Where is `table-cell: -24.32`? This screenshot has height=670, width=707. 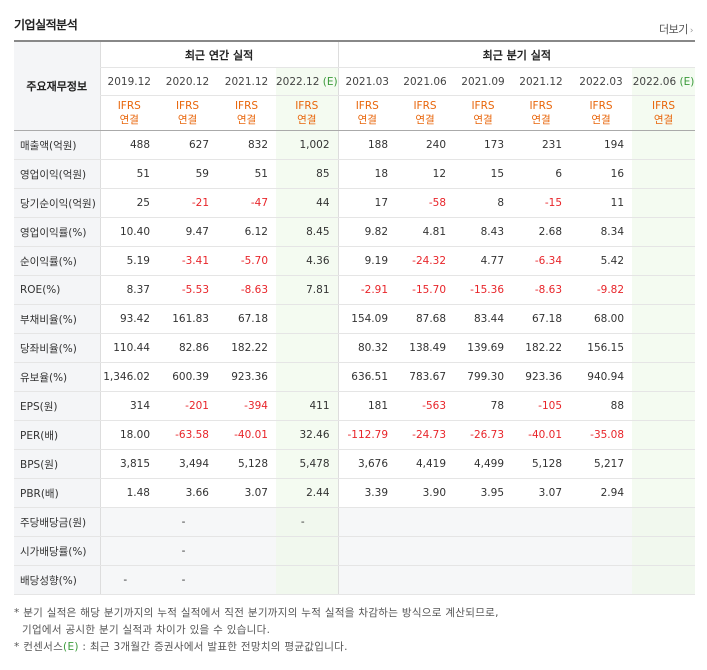
table-cell: -24.32 is located at coordinates (425, 261).